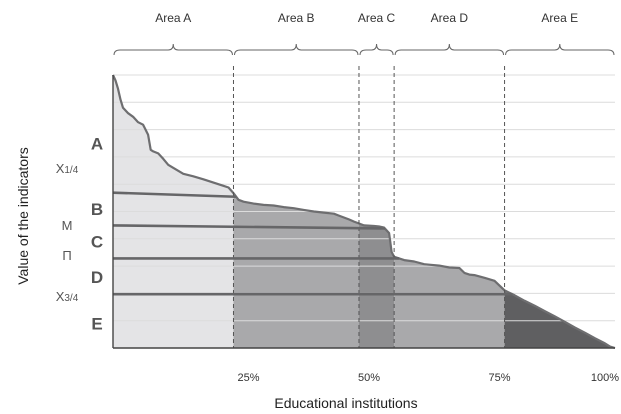 This screenshot has width=621, height=414. I want to click on area-label-c: Area C, so click(377, 18).